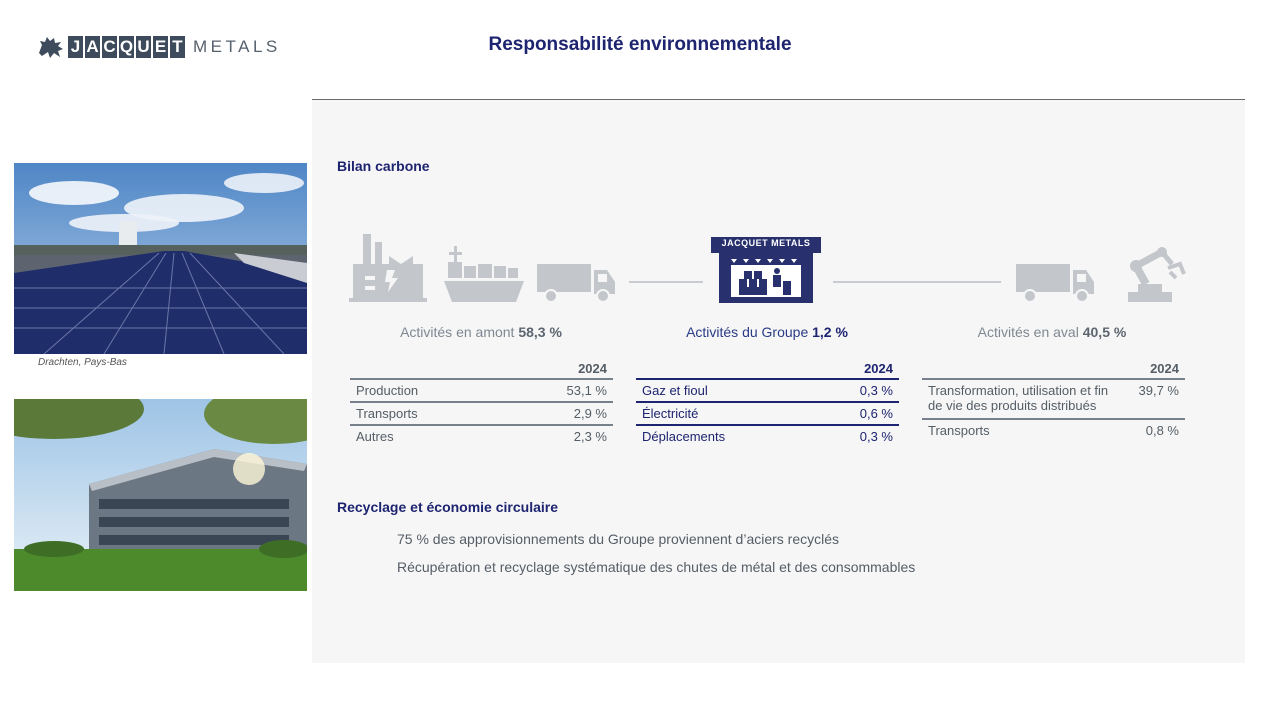  I want to click on warehouse-icon: JACQUET METALS, so click(766, 270).